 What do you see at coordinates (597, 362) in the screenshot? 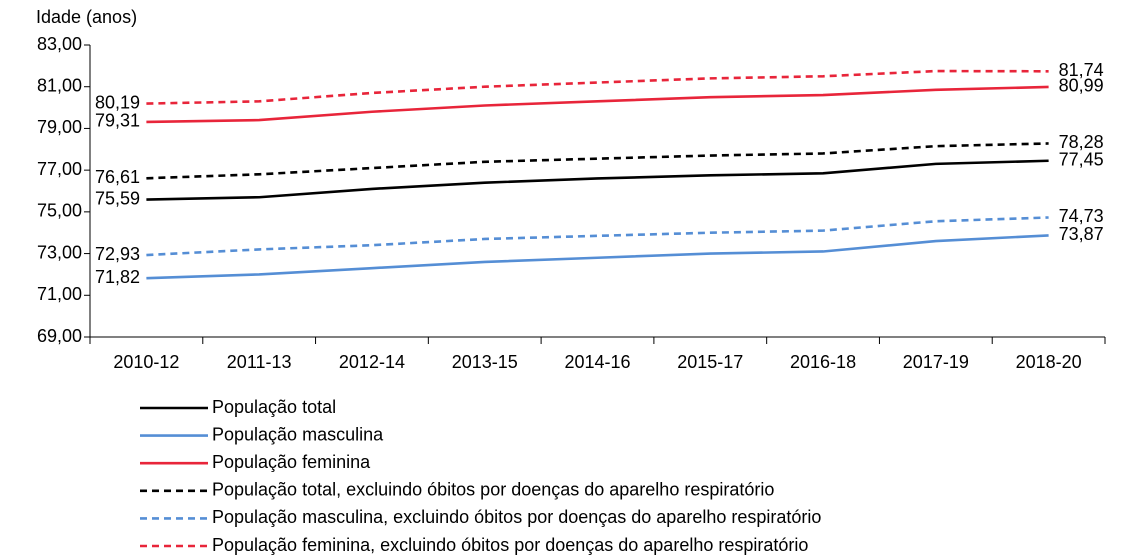
I see `x-tick-label: 2014-16` at bounding box center [597, 362].